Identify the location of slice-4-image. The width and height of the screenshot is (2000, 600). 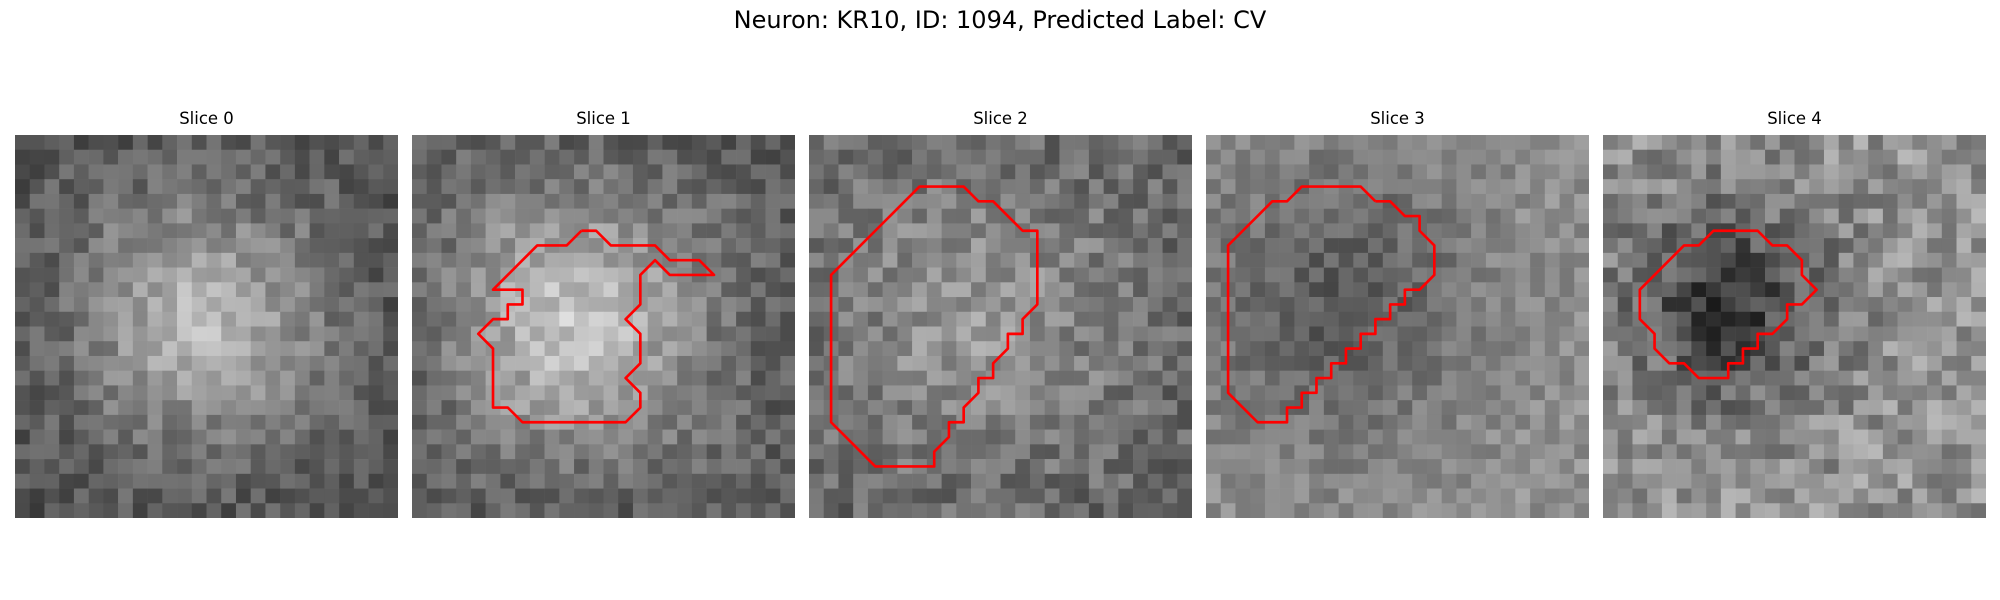
(1794, 326).